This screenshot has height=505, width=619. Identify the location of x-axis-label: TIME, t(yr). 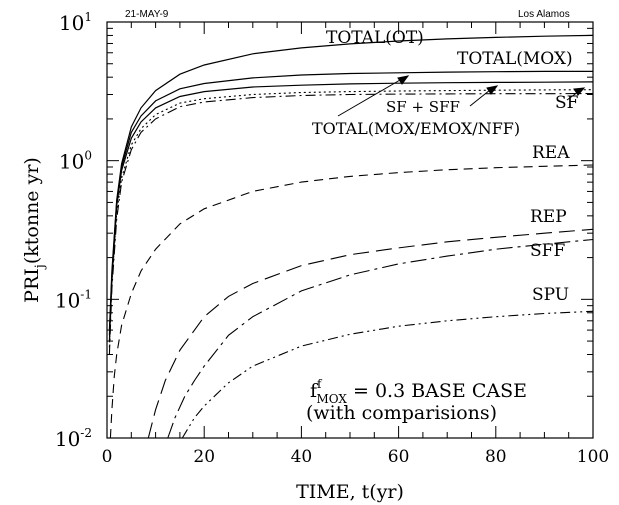
(350, 492).